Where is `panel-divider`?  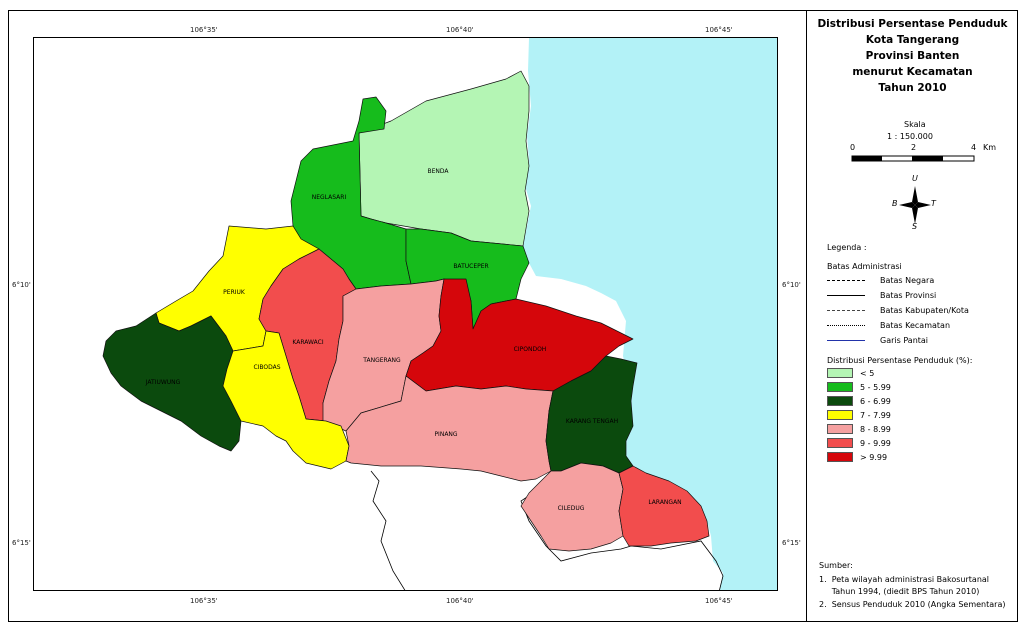
panel-divider is located at coordinates (806, 316).